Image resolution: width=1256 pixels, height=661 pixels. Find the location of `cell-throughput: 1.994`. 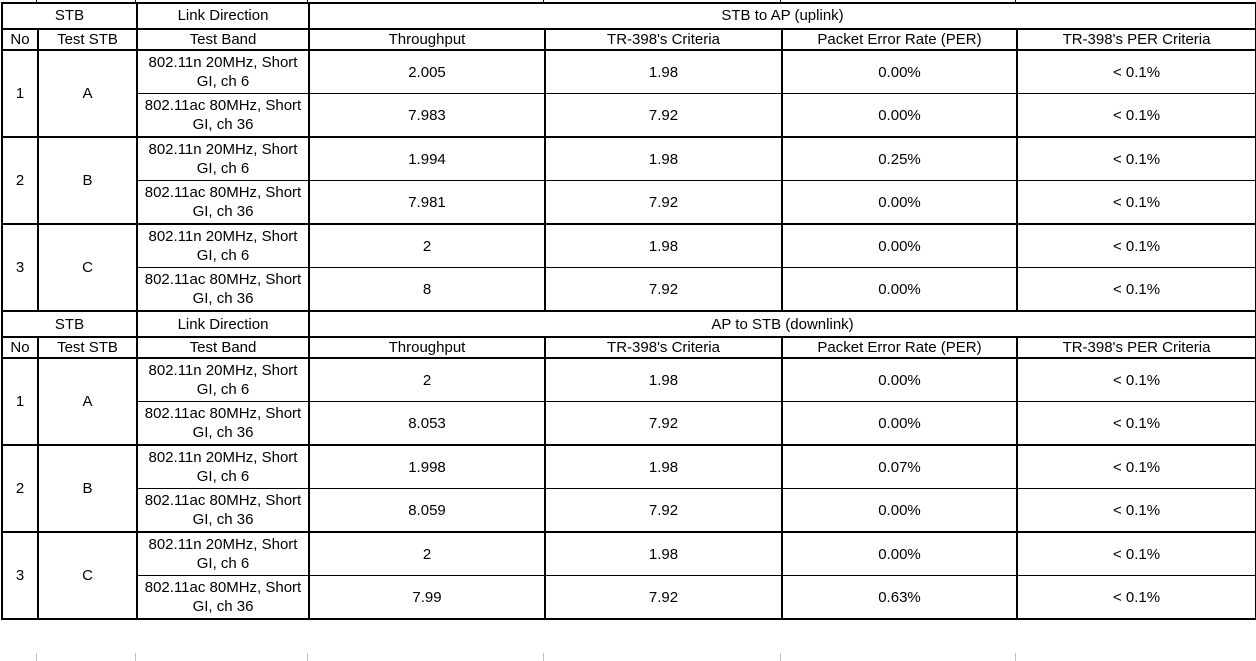

cell-throughput: 1.994 is located at coordinates (427, 159).